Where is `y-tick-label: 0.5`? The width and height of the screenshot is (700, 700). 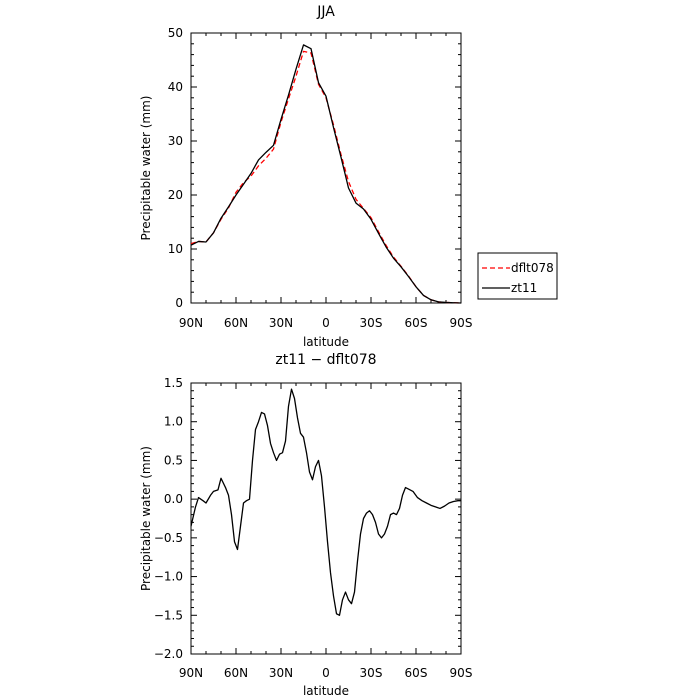 y-tick-label: 0.5 is located at coordinates (173, 460).